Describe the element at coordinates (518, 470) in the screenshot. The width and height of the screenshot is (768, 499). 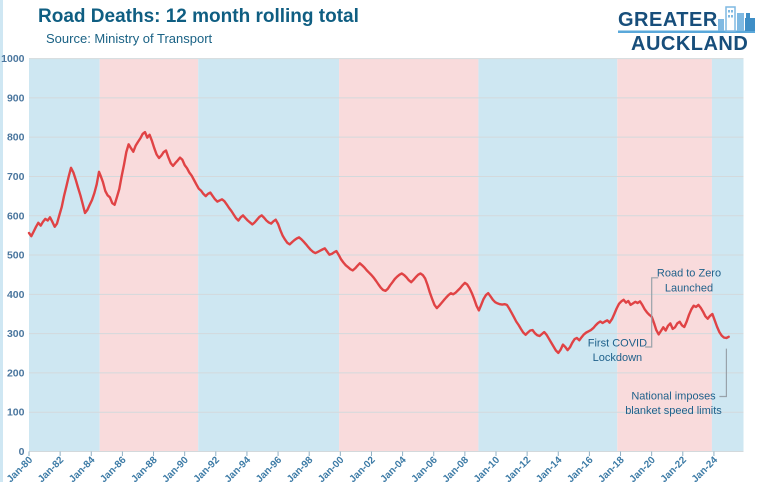
I see `x-axis-tick-label: Jan-12` at that location.